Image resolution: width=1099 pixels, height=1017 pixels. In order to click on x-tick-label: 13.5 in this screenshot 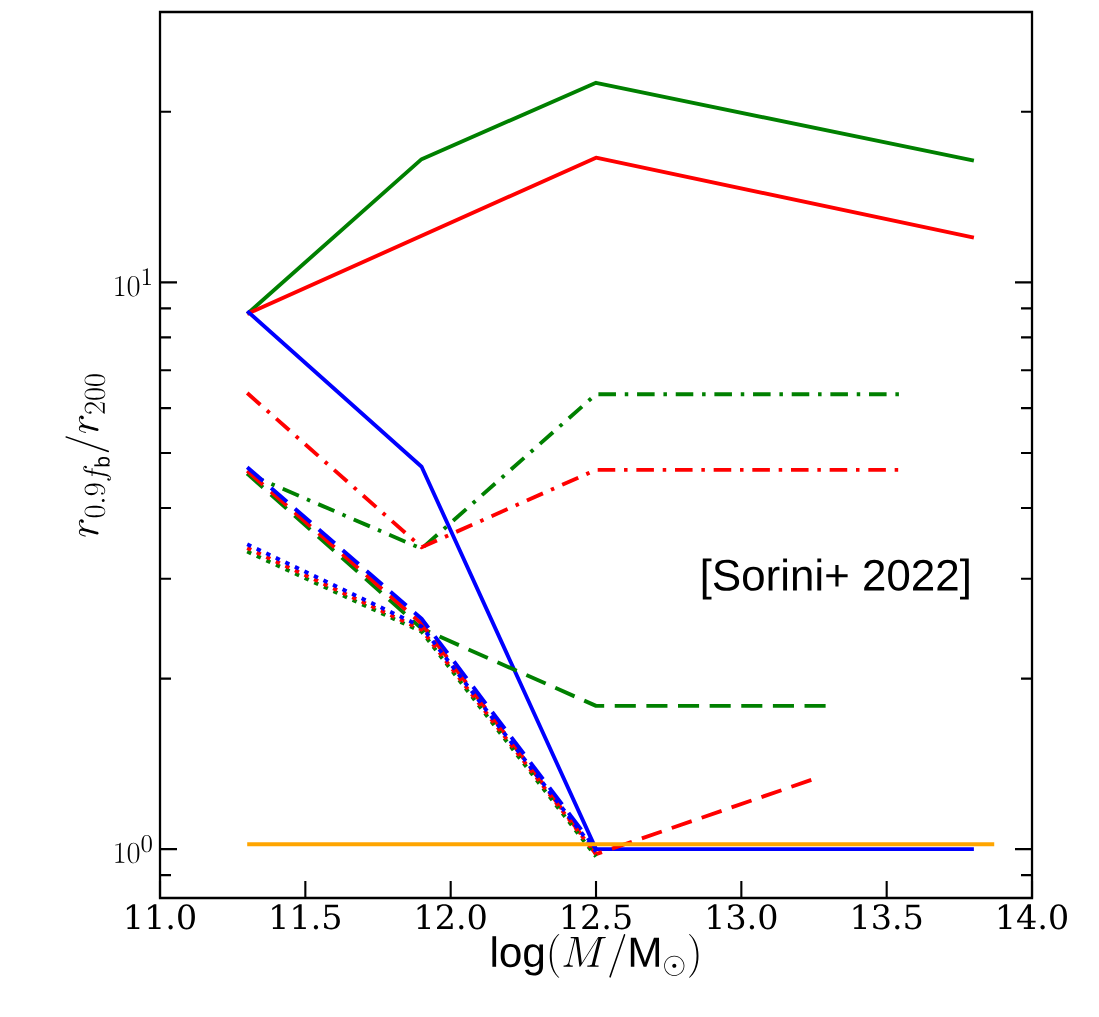, I will do `click(887, 917)`.